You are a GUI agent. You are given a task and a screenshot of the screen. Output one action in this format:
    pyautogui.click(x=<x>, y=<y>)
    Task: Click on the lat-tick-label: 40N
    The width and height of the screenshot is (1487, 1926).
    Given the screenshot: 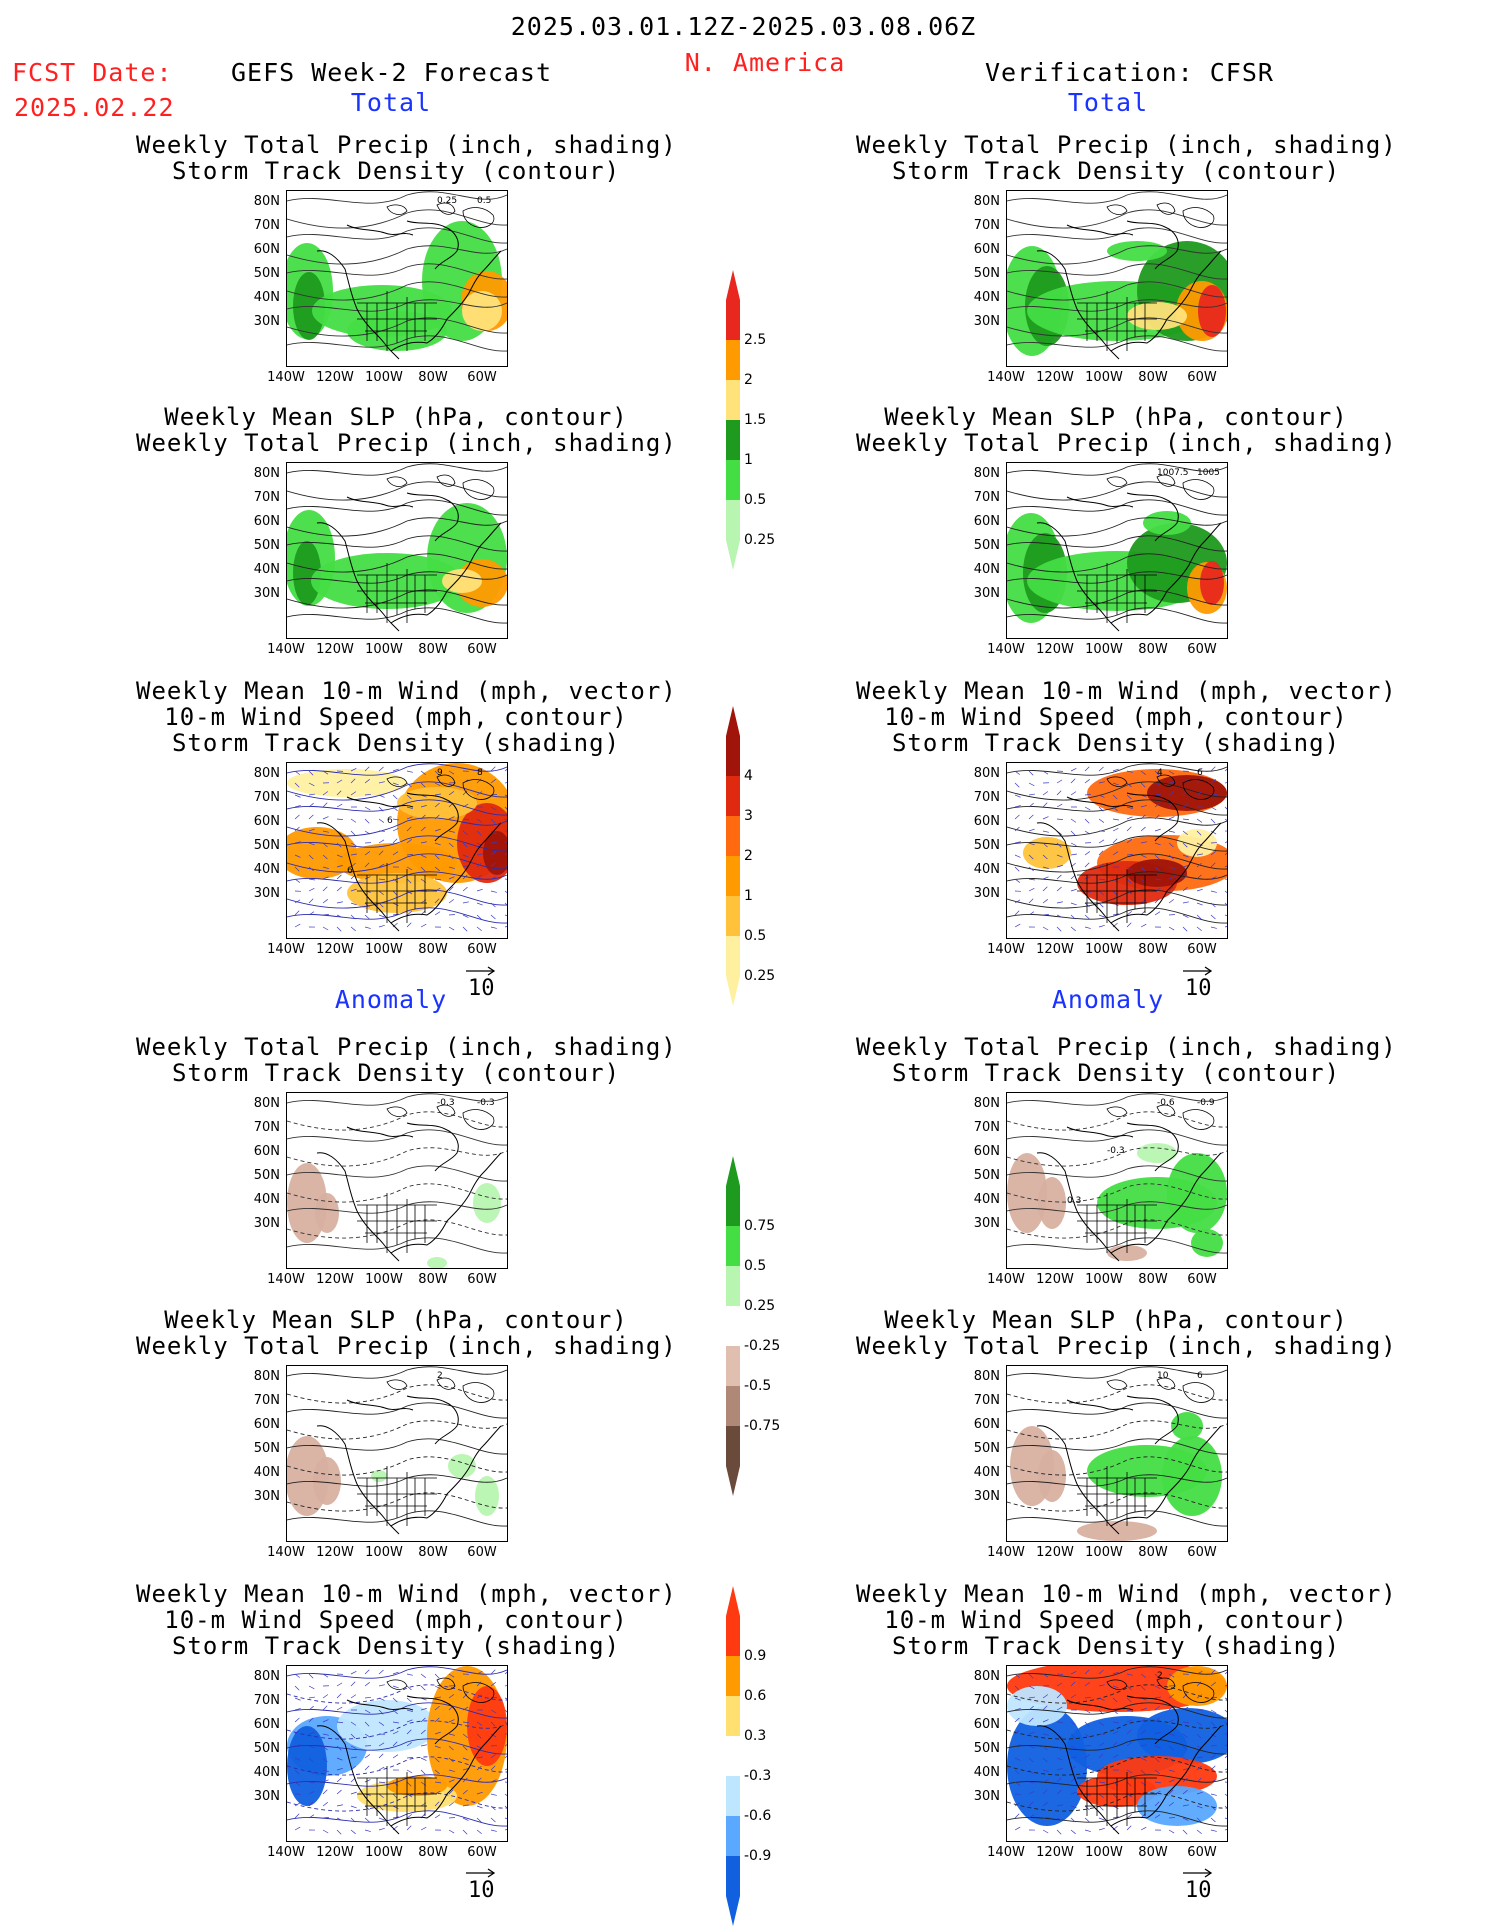 What is the action you would take?
    pyautogui.click(x=263, y=1199)
    